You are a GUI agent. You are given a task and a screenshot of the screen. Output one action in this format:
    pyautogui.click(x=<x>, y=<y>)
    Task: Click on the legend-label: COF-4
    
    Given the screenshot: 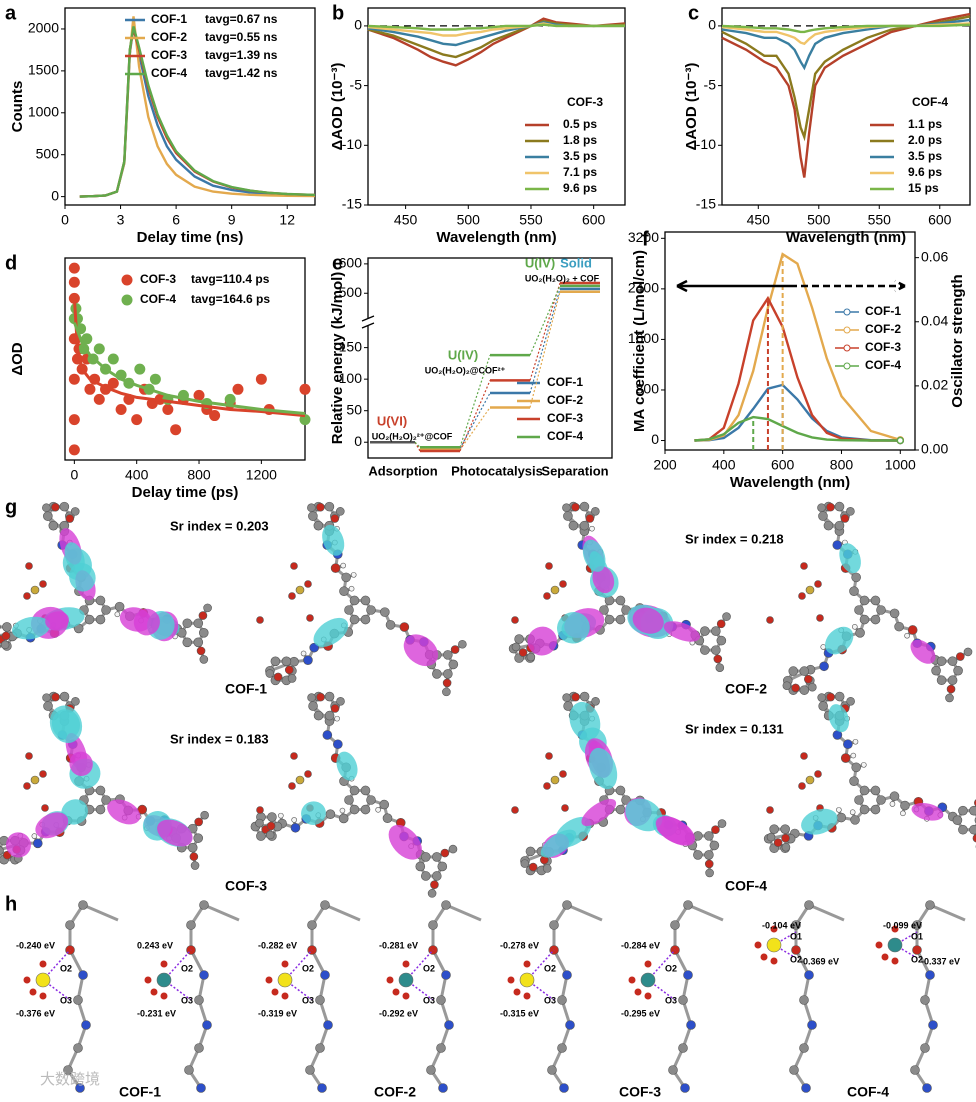 What is the action you would take?
    pyautogui.click(x=169, y=73)
    